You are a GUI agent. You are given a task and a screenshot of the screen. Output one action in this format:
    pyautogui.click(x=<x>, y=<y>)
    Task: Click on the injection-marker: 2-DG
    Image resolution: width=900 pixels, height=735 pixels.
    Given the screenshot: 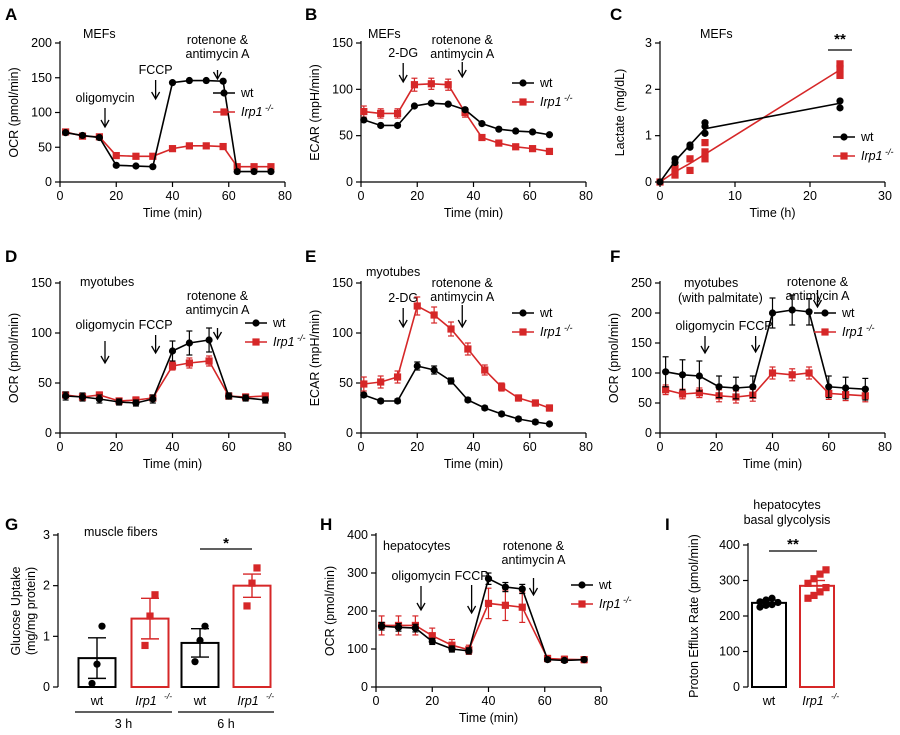 What is the action you would take?
    pyautogui.click(x=403, y=65)
    